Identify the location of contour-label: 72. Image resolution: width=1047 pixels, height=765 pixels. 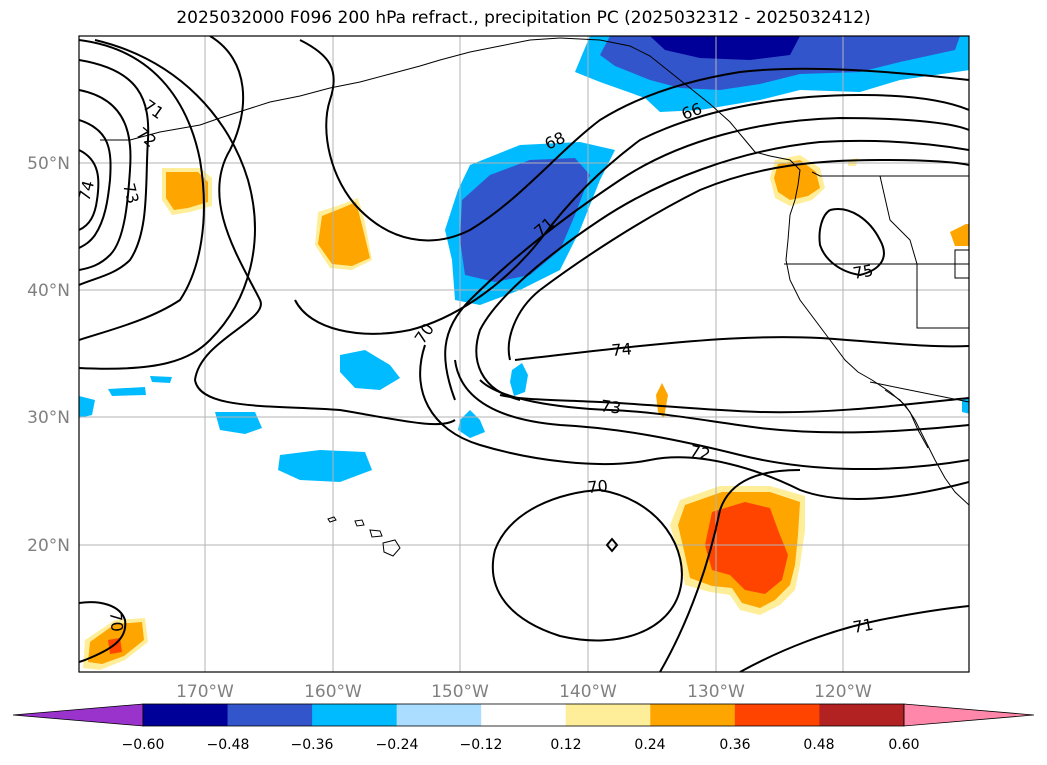
(700, 452).